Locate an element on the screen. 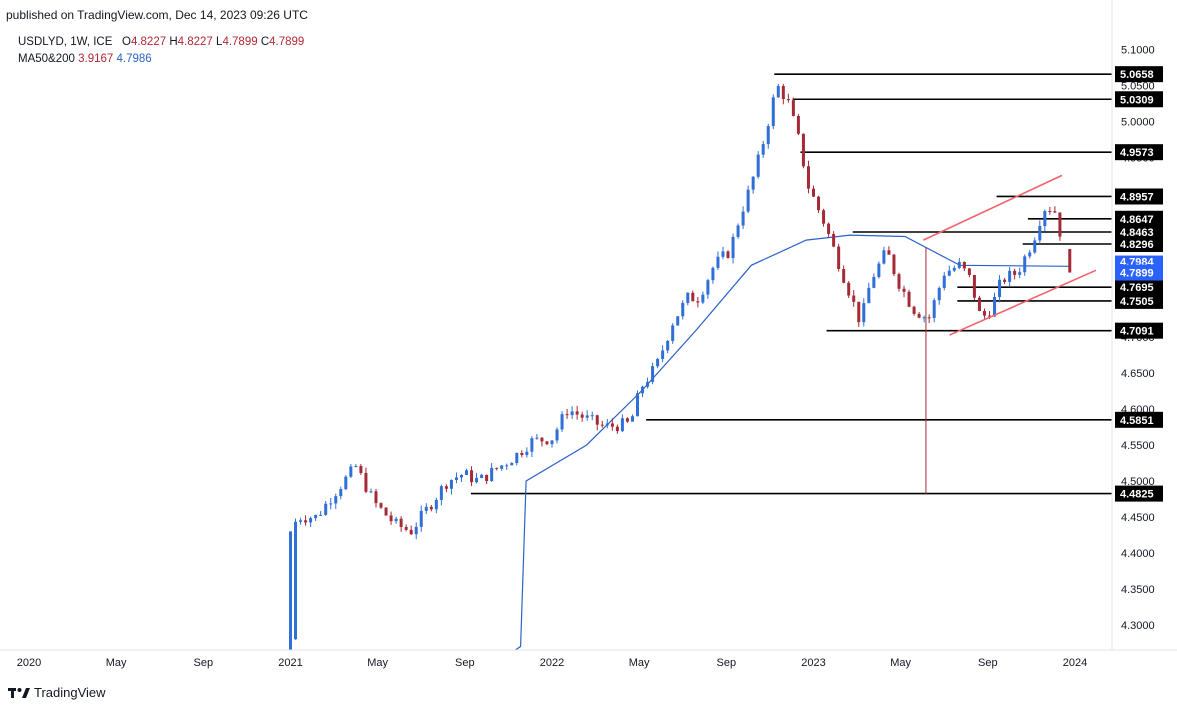 The width and height of the screenshot is (1177, 711). brand-name: TradingView is located at coordinates (70, 692).